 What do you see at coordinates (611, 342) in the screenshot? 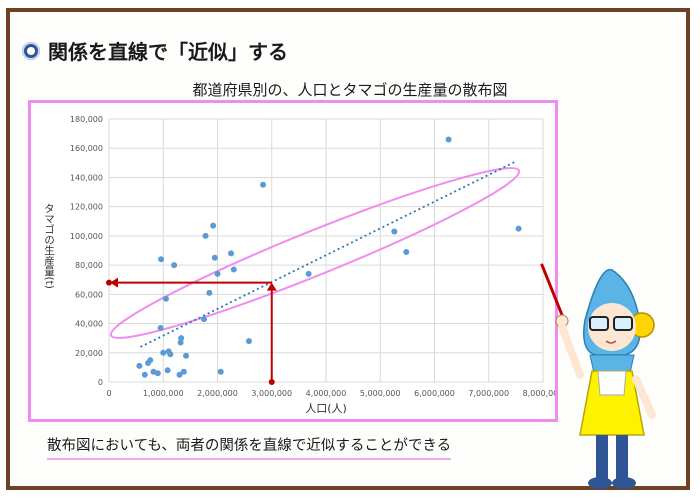
I see `mouth` at bounding box center [611, 342].